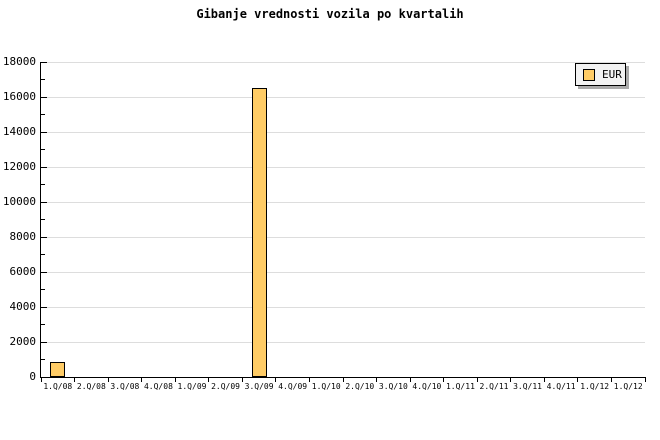 This screenshot has height=440, width=660. I want to click on x-axis-label: 4.Q/08, so click(158, 386).